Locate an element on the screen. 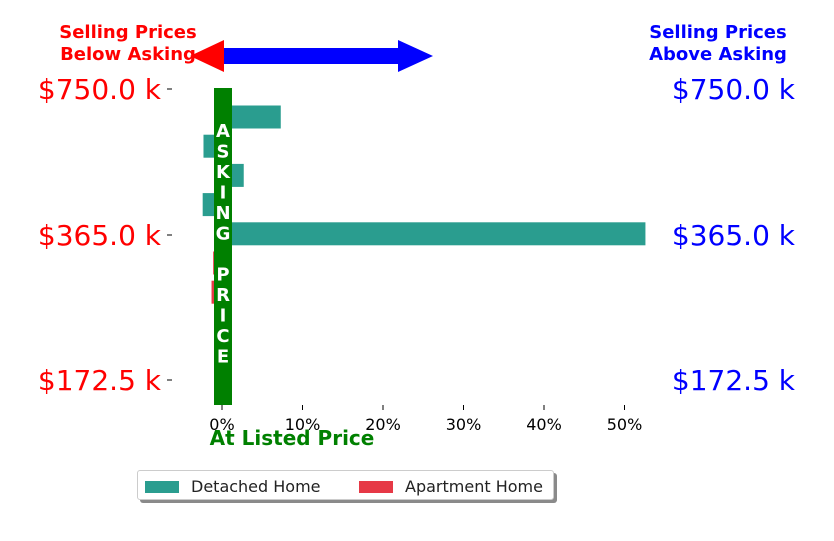 The width and height of the screenshot is (834, 541). x-tick-label-3: 30% is located at coordinates (464, 424).